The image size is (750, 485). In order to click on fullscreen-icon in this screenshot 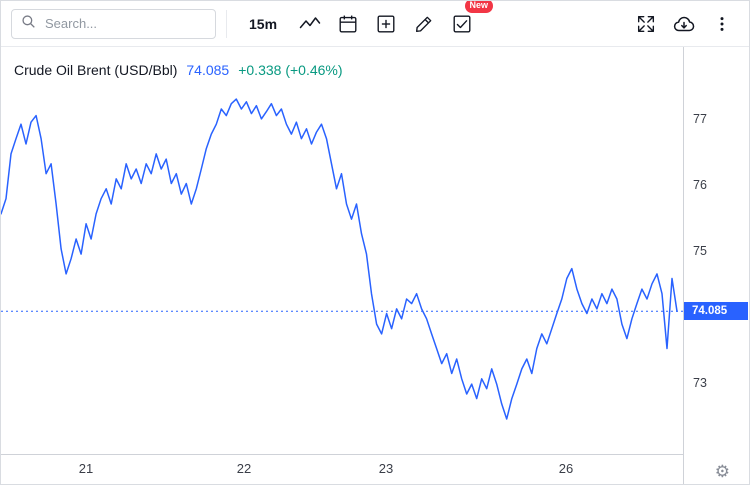, I will do `click(646, 24)`.